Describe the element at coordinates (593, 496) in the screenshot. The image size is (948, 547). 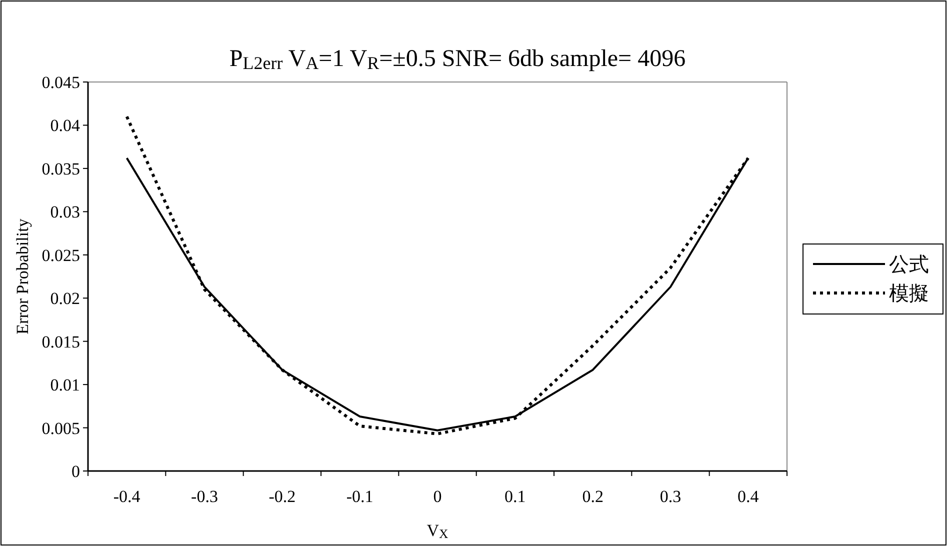
I see `x-tick-label: 0.2` at that location.